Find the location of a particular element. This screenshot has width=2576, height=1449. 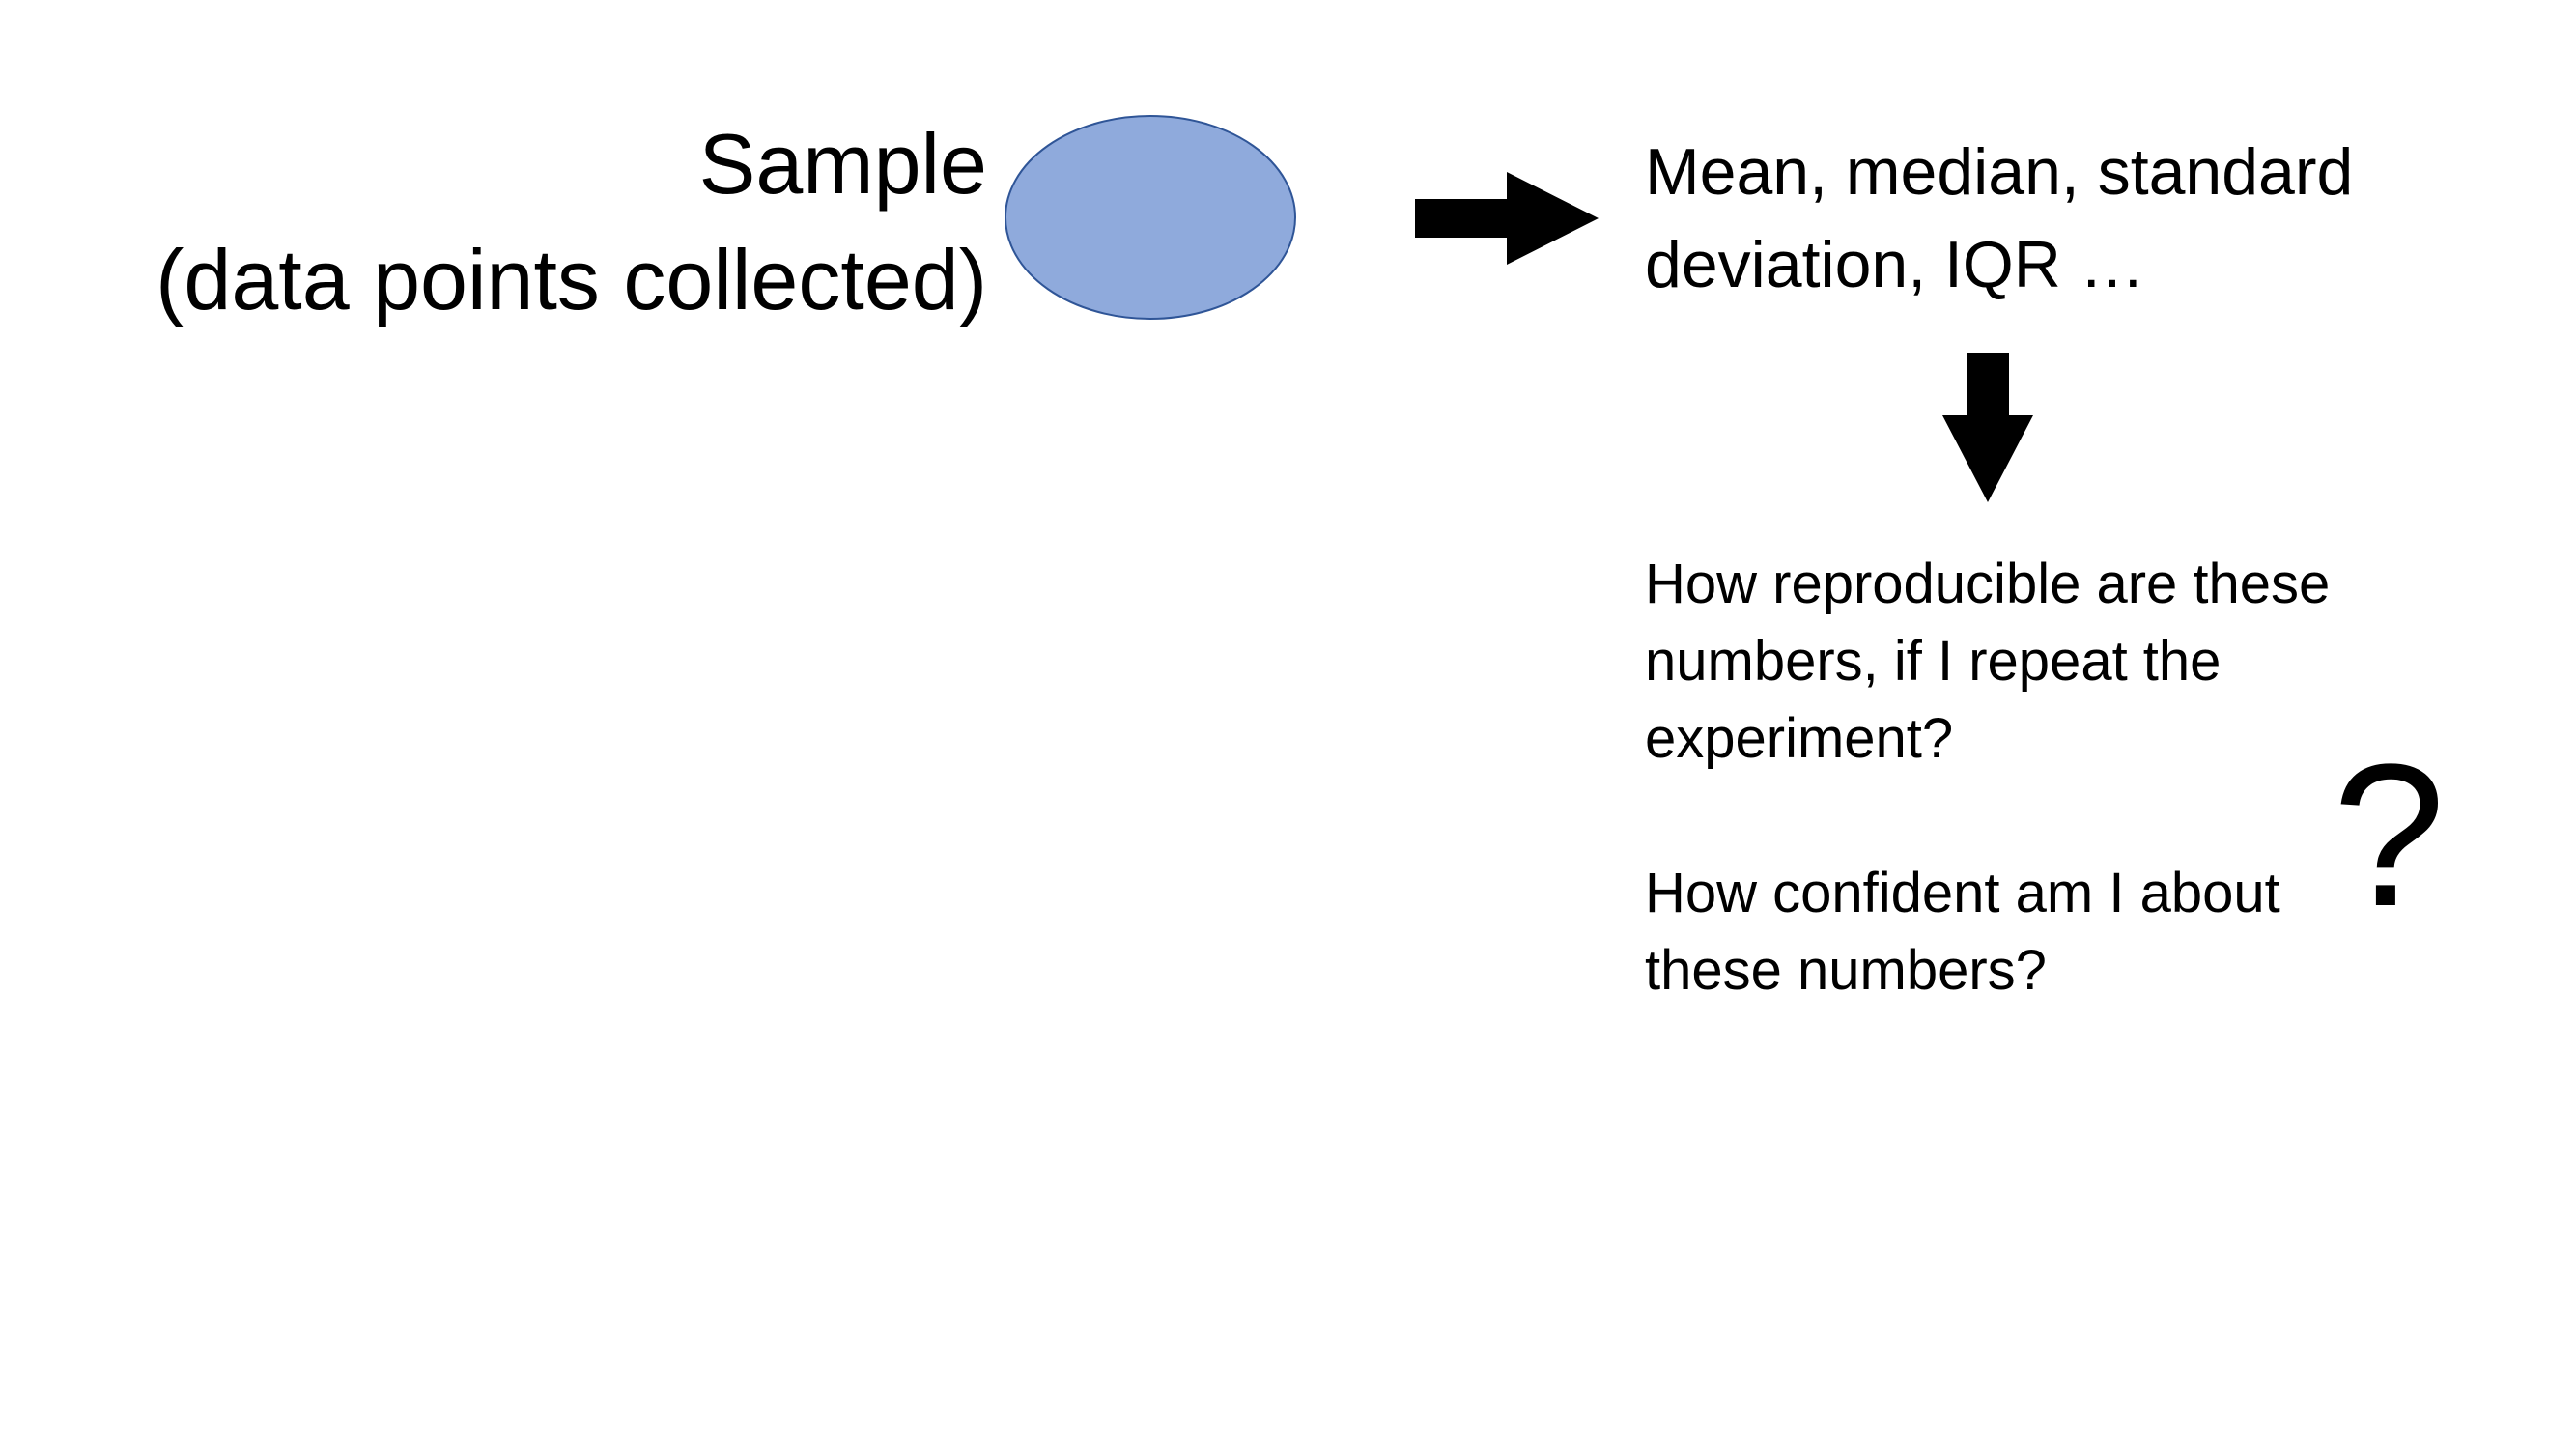

question-2-line-2: these numbers? is located at coordinates (1846, 970).